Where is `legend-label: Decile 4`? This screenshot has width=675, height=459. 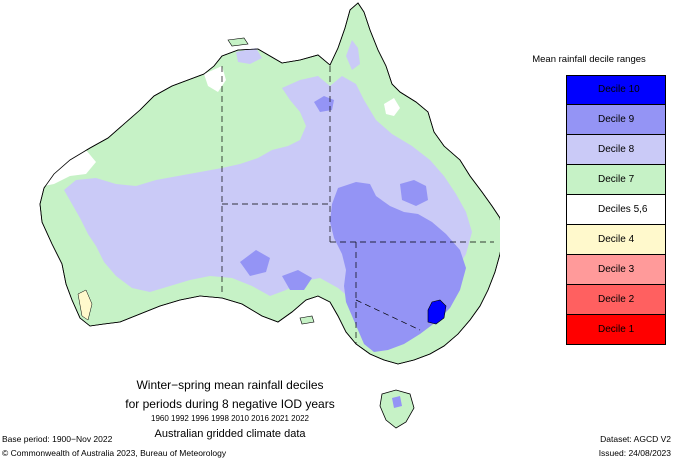
legend-label: Decile 4 is located at coordinates (616, 239).